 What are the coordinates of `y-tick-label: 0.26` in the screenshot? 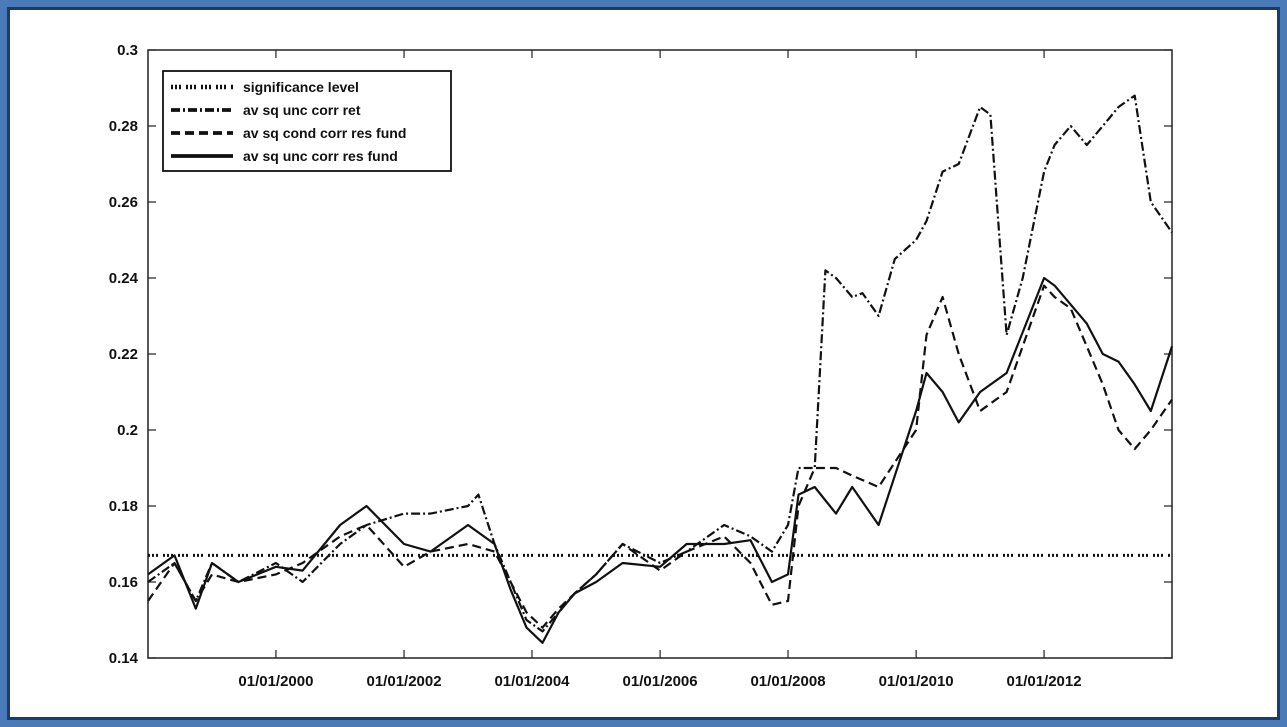 It's located at (123, 202).